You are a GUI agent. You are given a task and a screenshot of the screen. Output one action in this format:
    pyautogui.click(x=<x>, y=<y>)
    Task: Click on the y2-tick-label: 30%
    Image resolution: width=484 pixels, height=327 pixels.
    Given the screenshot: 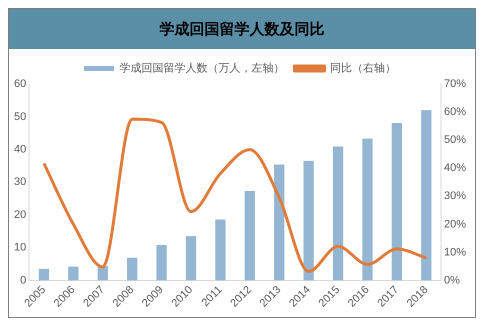 What is the action you would take?
    pyautogui.click(x=455, y=196)
    